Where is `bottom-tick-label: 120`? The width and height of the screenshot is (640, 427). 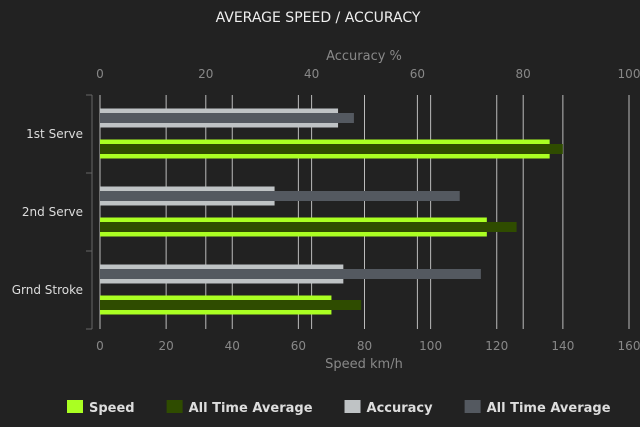 bottom-tick-label: 120 is located at coordinates (496, 346).